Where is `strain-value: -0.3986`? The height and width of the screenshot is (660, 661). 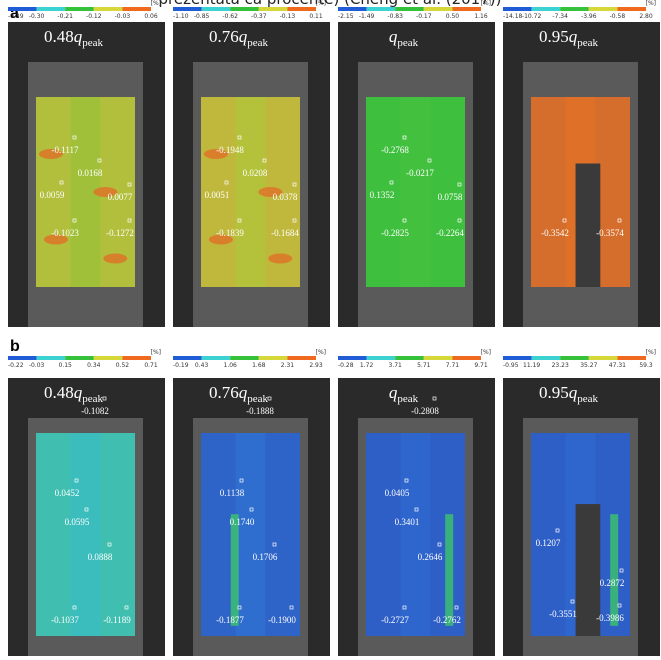 strain-value: -0.3986 is located at coordinates (610, 618).